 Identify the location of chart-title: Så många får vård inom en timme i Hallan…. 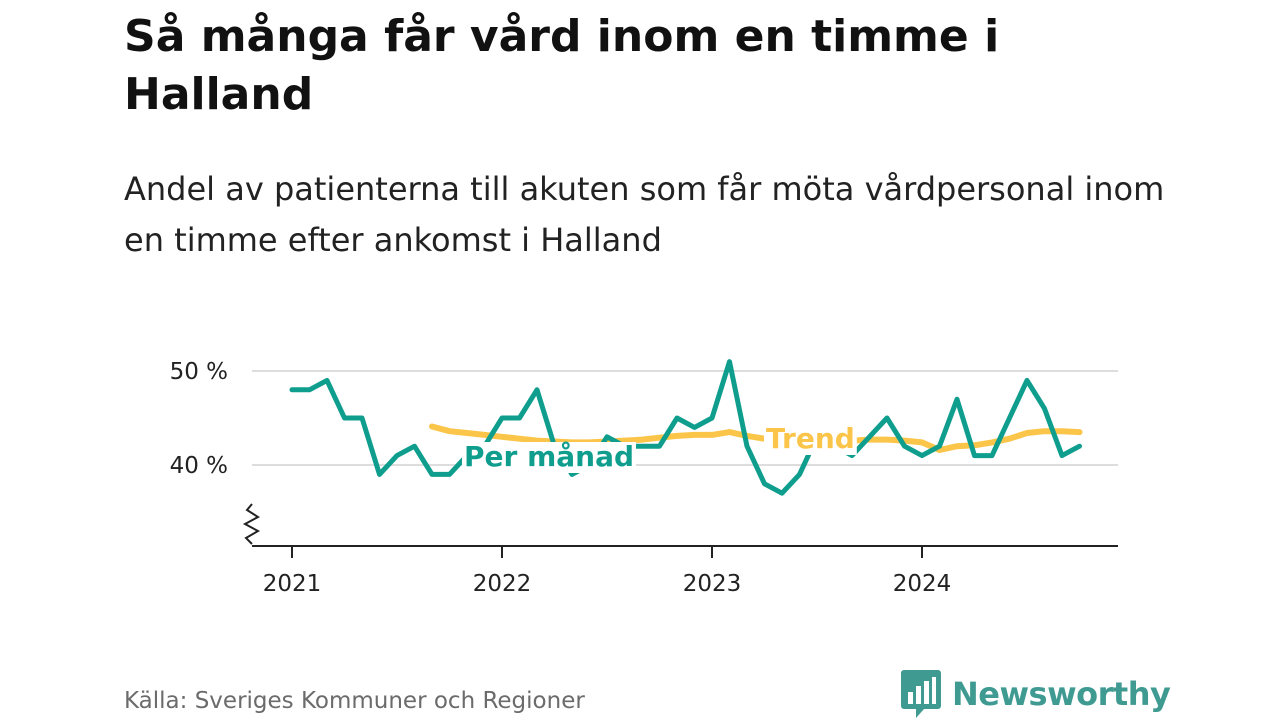
(562, 65).